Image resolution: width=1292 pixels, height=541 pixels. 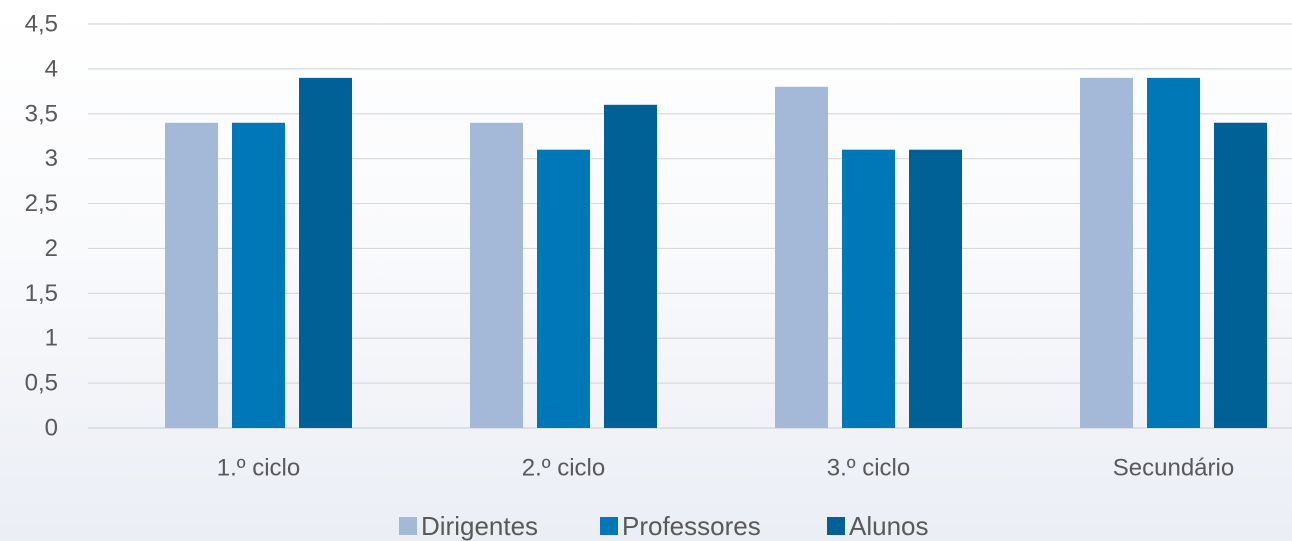 I want to click on legend-item-alunos: Alunos, so click(x=878, y=526).